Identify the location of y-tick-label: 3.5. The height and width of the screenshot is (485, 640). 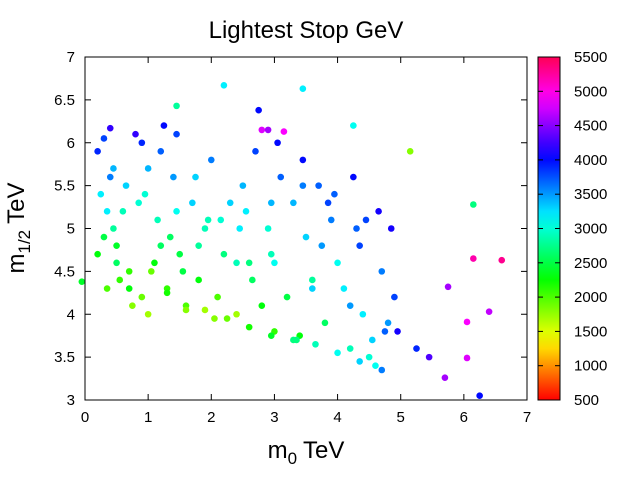
(64, 357).